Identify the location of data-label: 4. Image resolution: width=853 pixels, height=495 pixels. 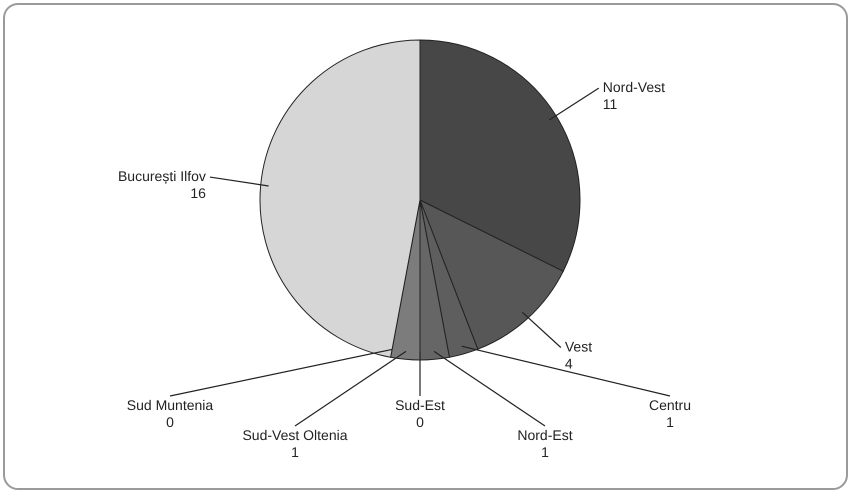
(568, 363).